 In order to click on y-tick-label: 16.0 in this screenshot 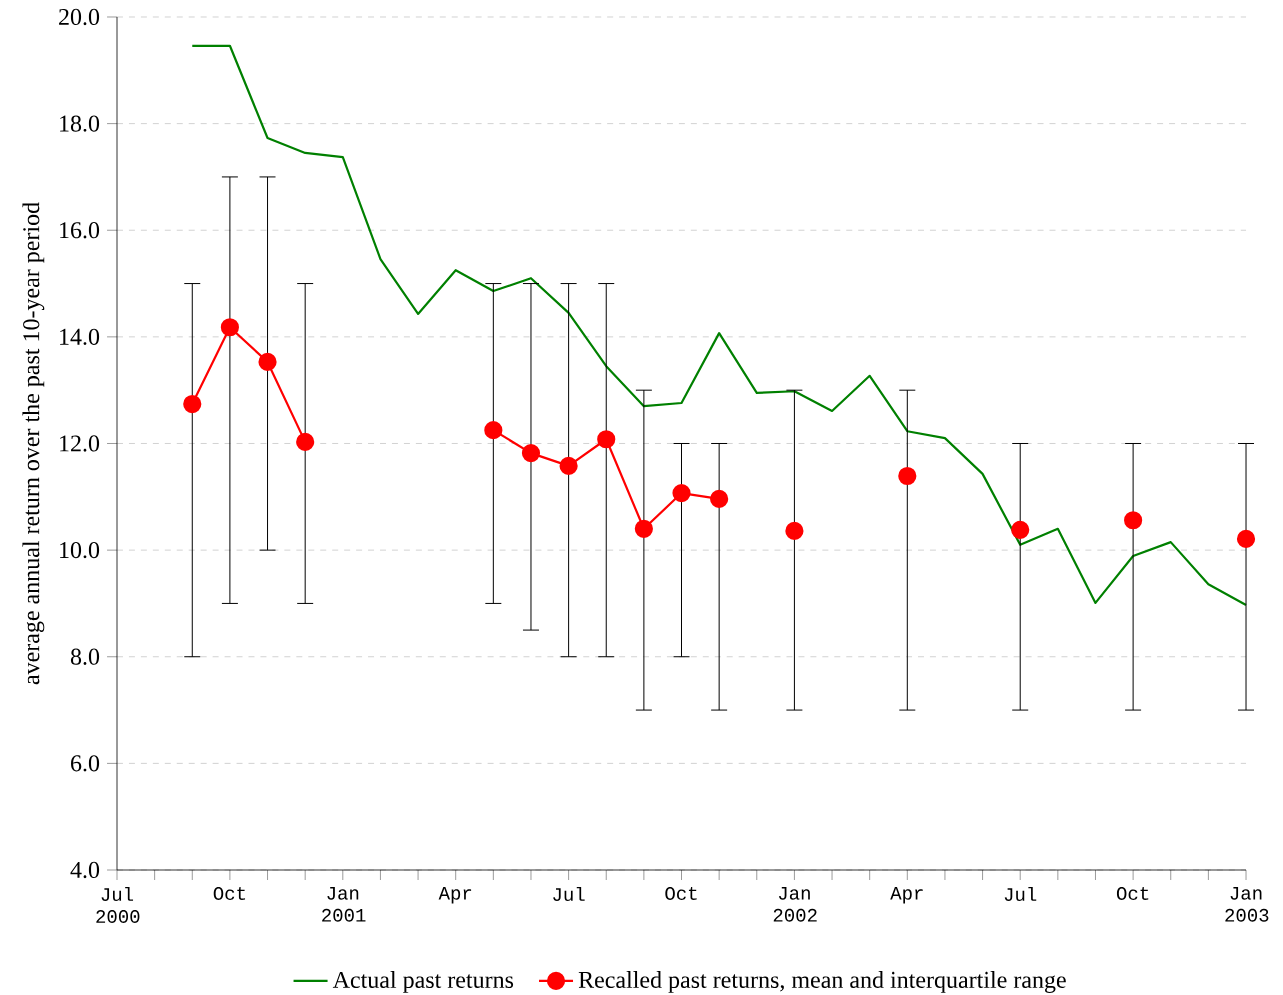, I will do `click(80, 230)`.